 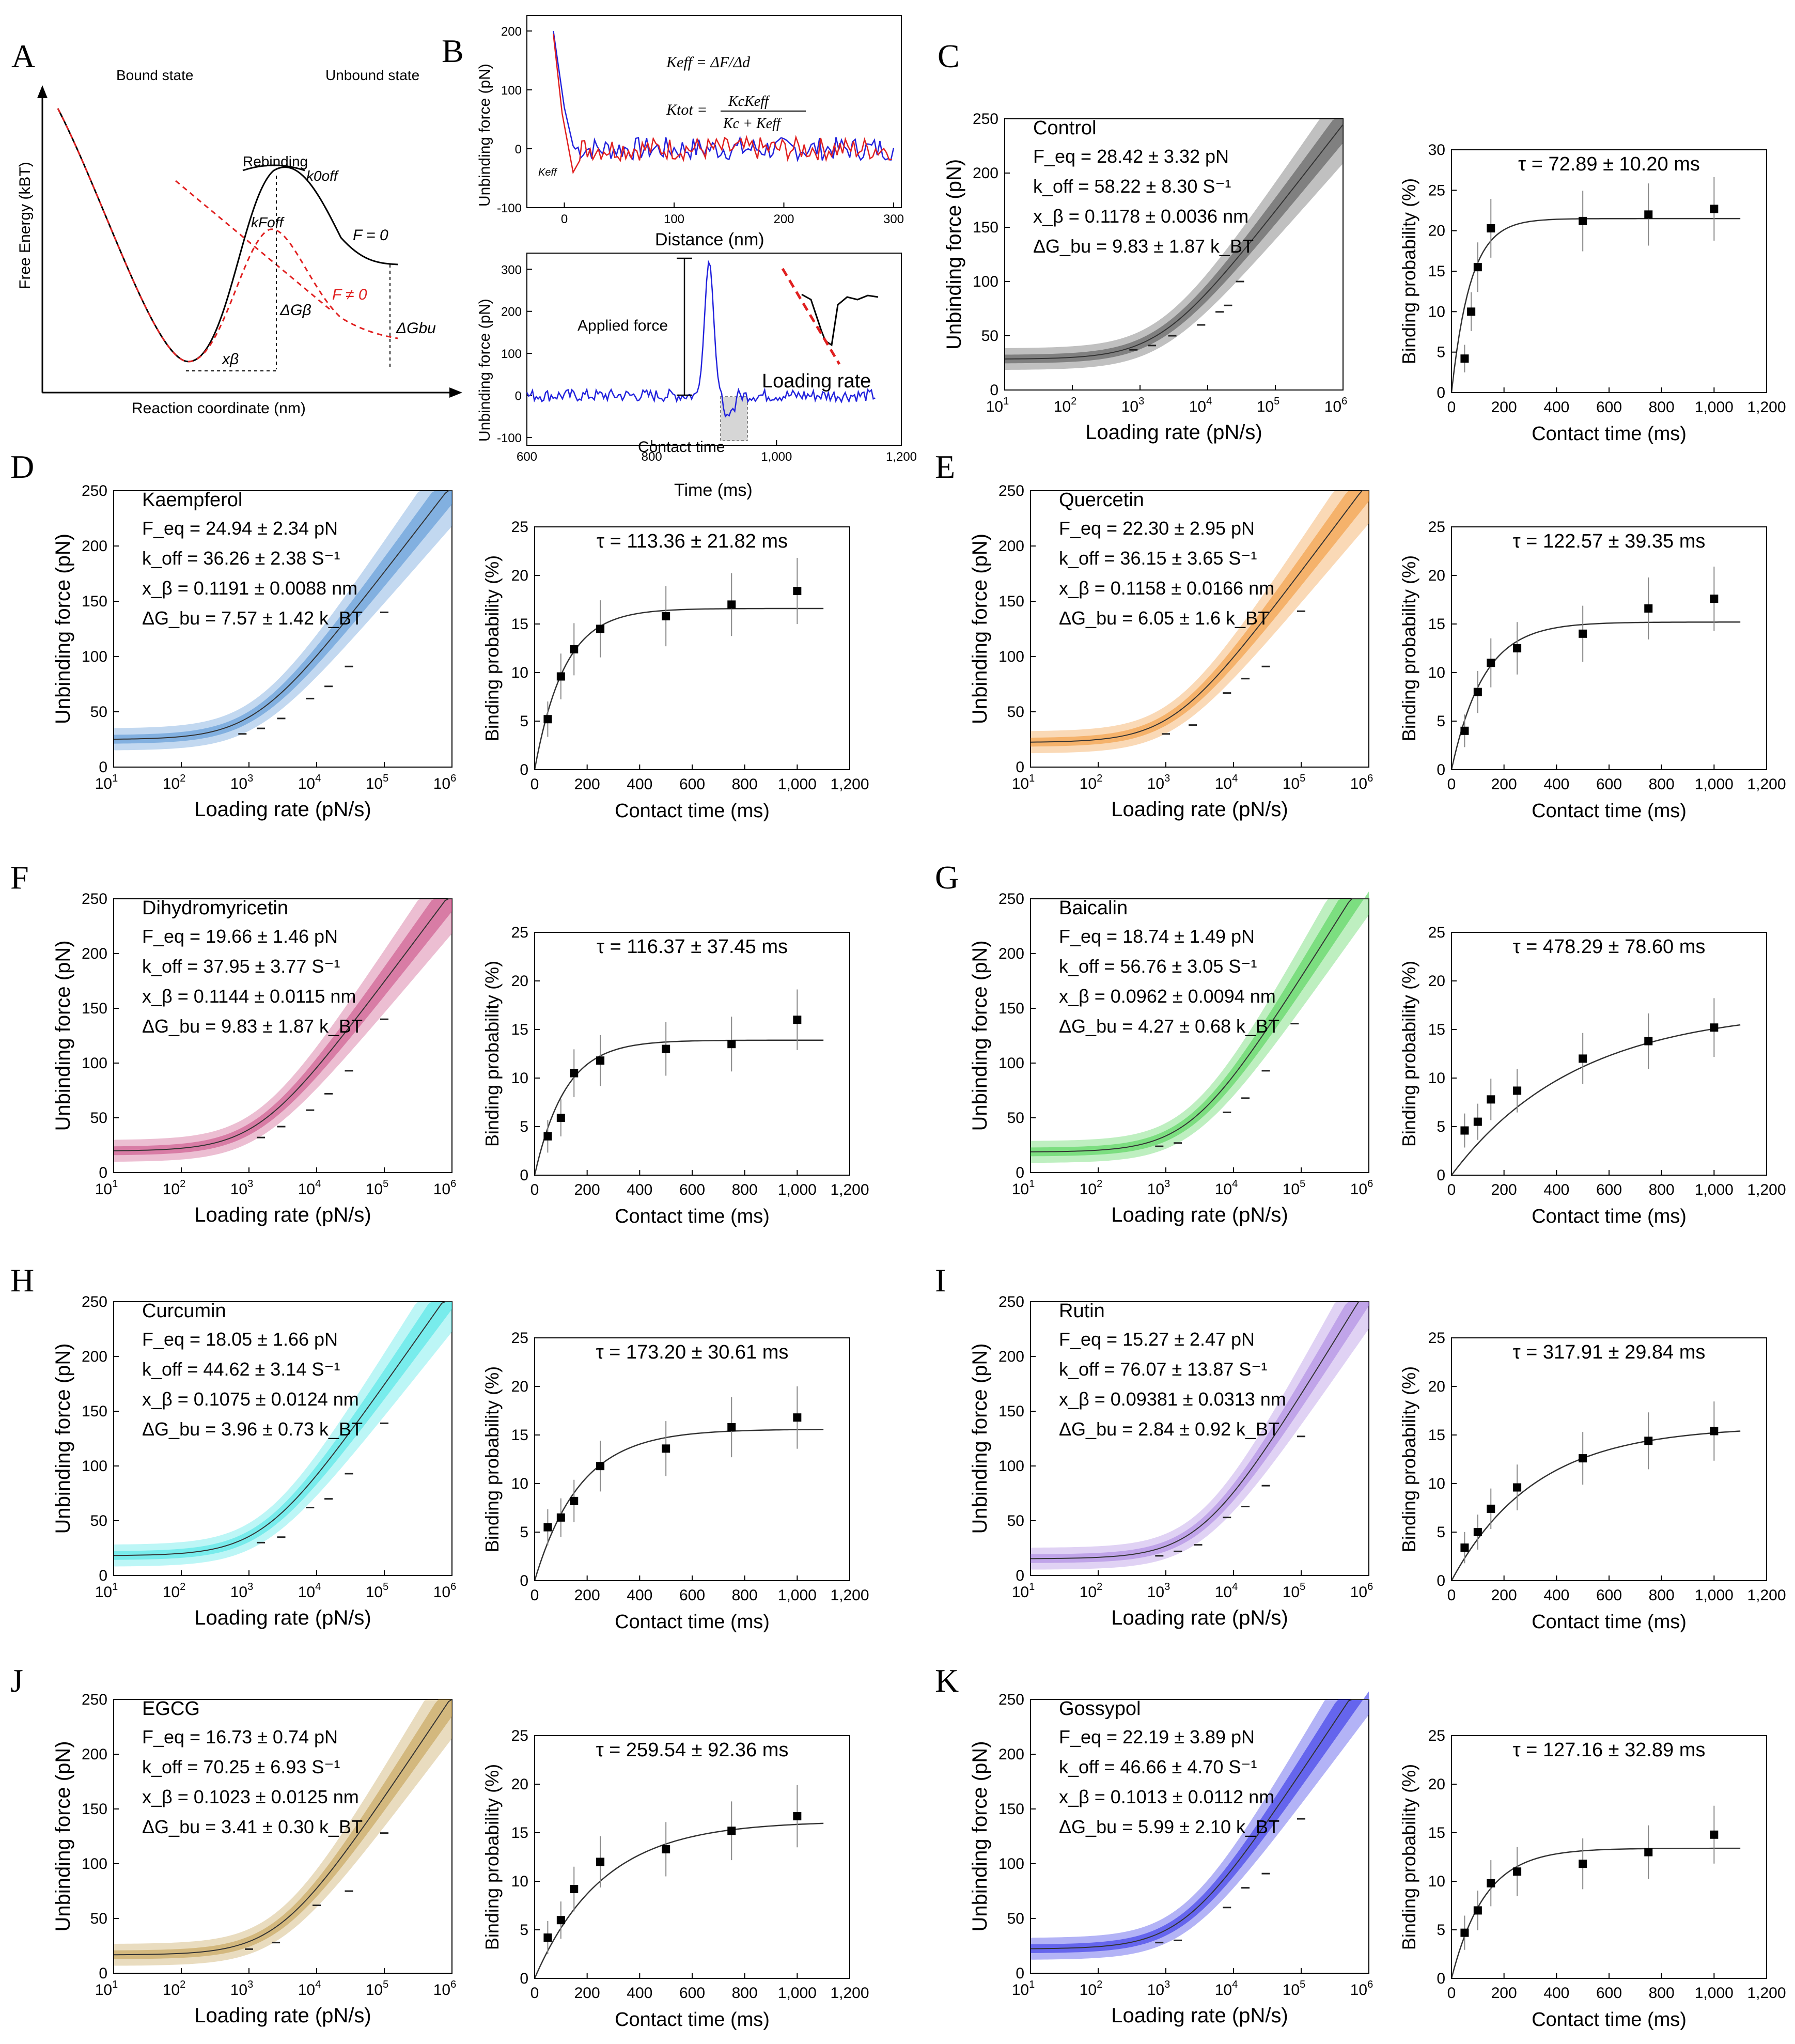 What do you see at coordinates (1157, 1339) in the screenshot?
I see `fit-parameter: F_eq = 15.27 ± 2.47 pN` at bounding box center [1157, 1339].